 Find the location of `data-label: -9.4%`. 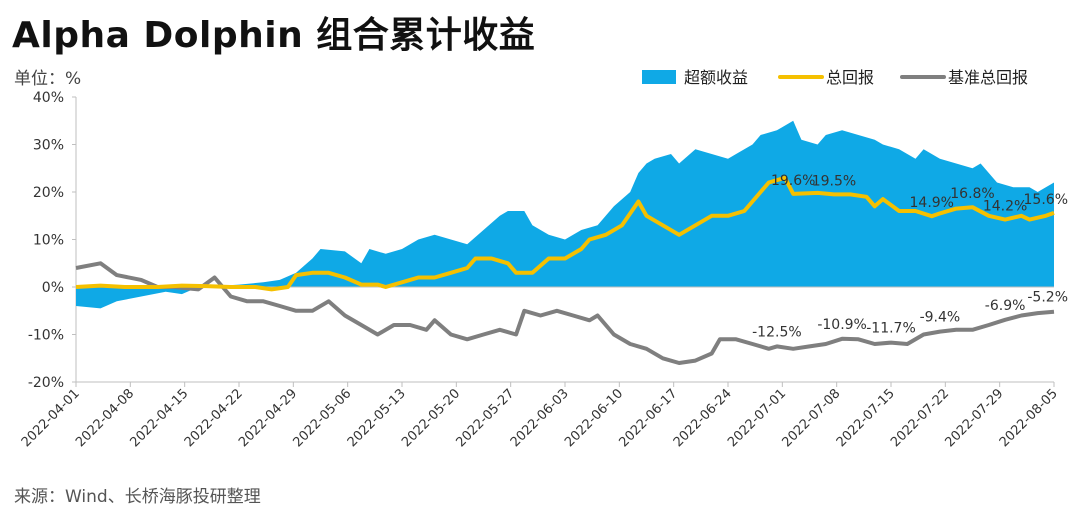

data-label: -9.4% is located at coordinates (940, 318).